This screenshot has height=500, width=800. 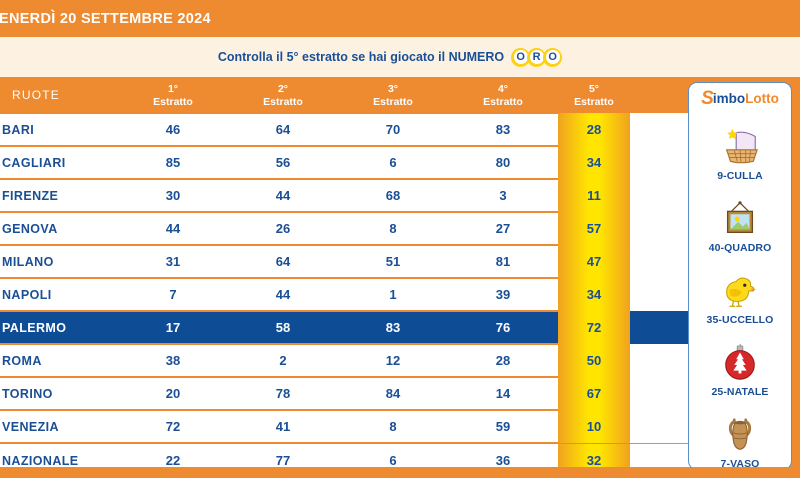 What do you see at coordinates (594, 360) in the screenshot?
I see `cell-estratto-5: 50` at bounding box center [594, 360].